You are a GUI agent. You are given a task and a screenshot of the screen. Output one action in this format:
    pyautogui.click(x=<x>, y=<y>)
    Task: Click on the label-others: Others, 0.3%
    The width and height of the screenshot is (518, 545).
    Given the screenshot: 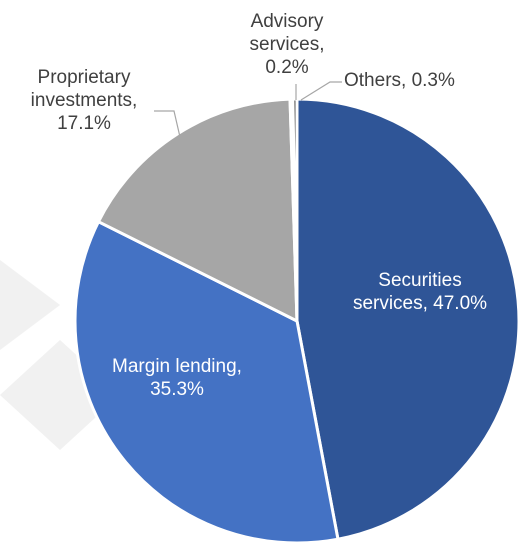 What is the action you would take?
    pyautogui.click(x=399, y=80)
    